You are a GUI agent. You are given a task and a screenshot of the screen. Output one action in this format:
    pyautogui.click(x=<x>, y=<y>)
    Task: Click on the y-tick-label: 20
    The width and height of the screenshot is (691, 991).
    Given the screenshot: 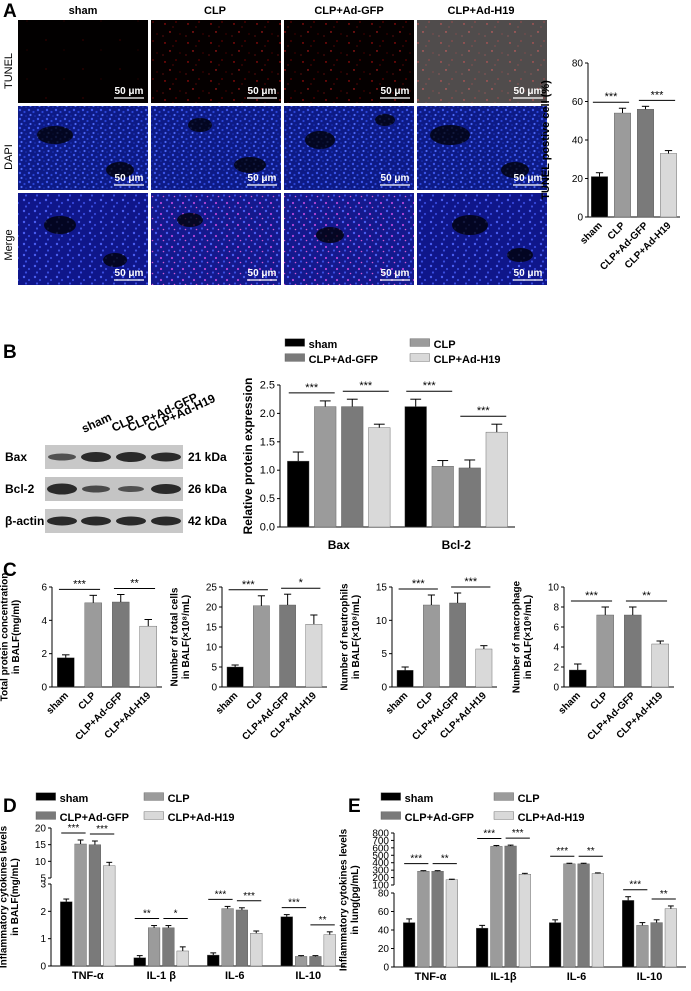 What is the action you would take?
    pyautogui.click(x=41, y=829)
    